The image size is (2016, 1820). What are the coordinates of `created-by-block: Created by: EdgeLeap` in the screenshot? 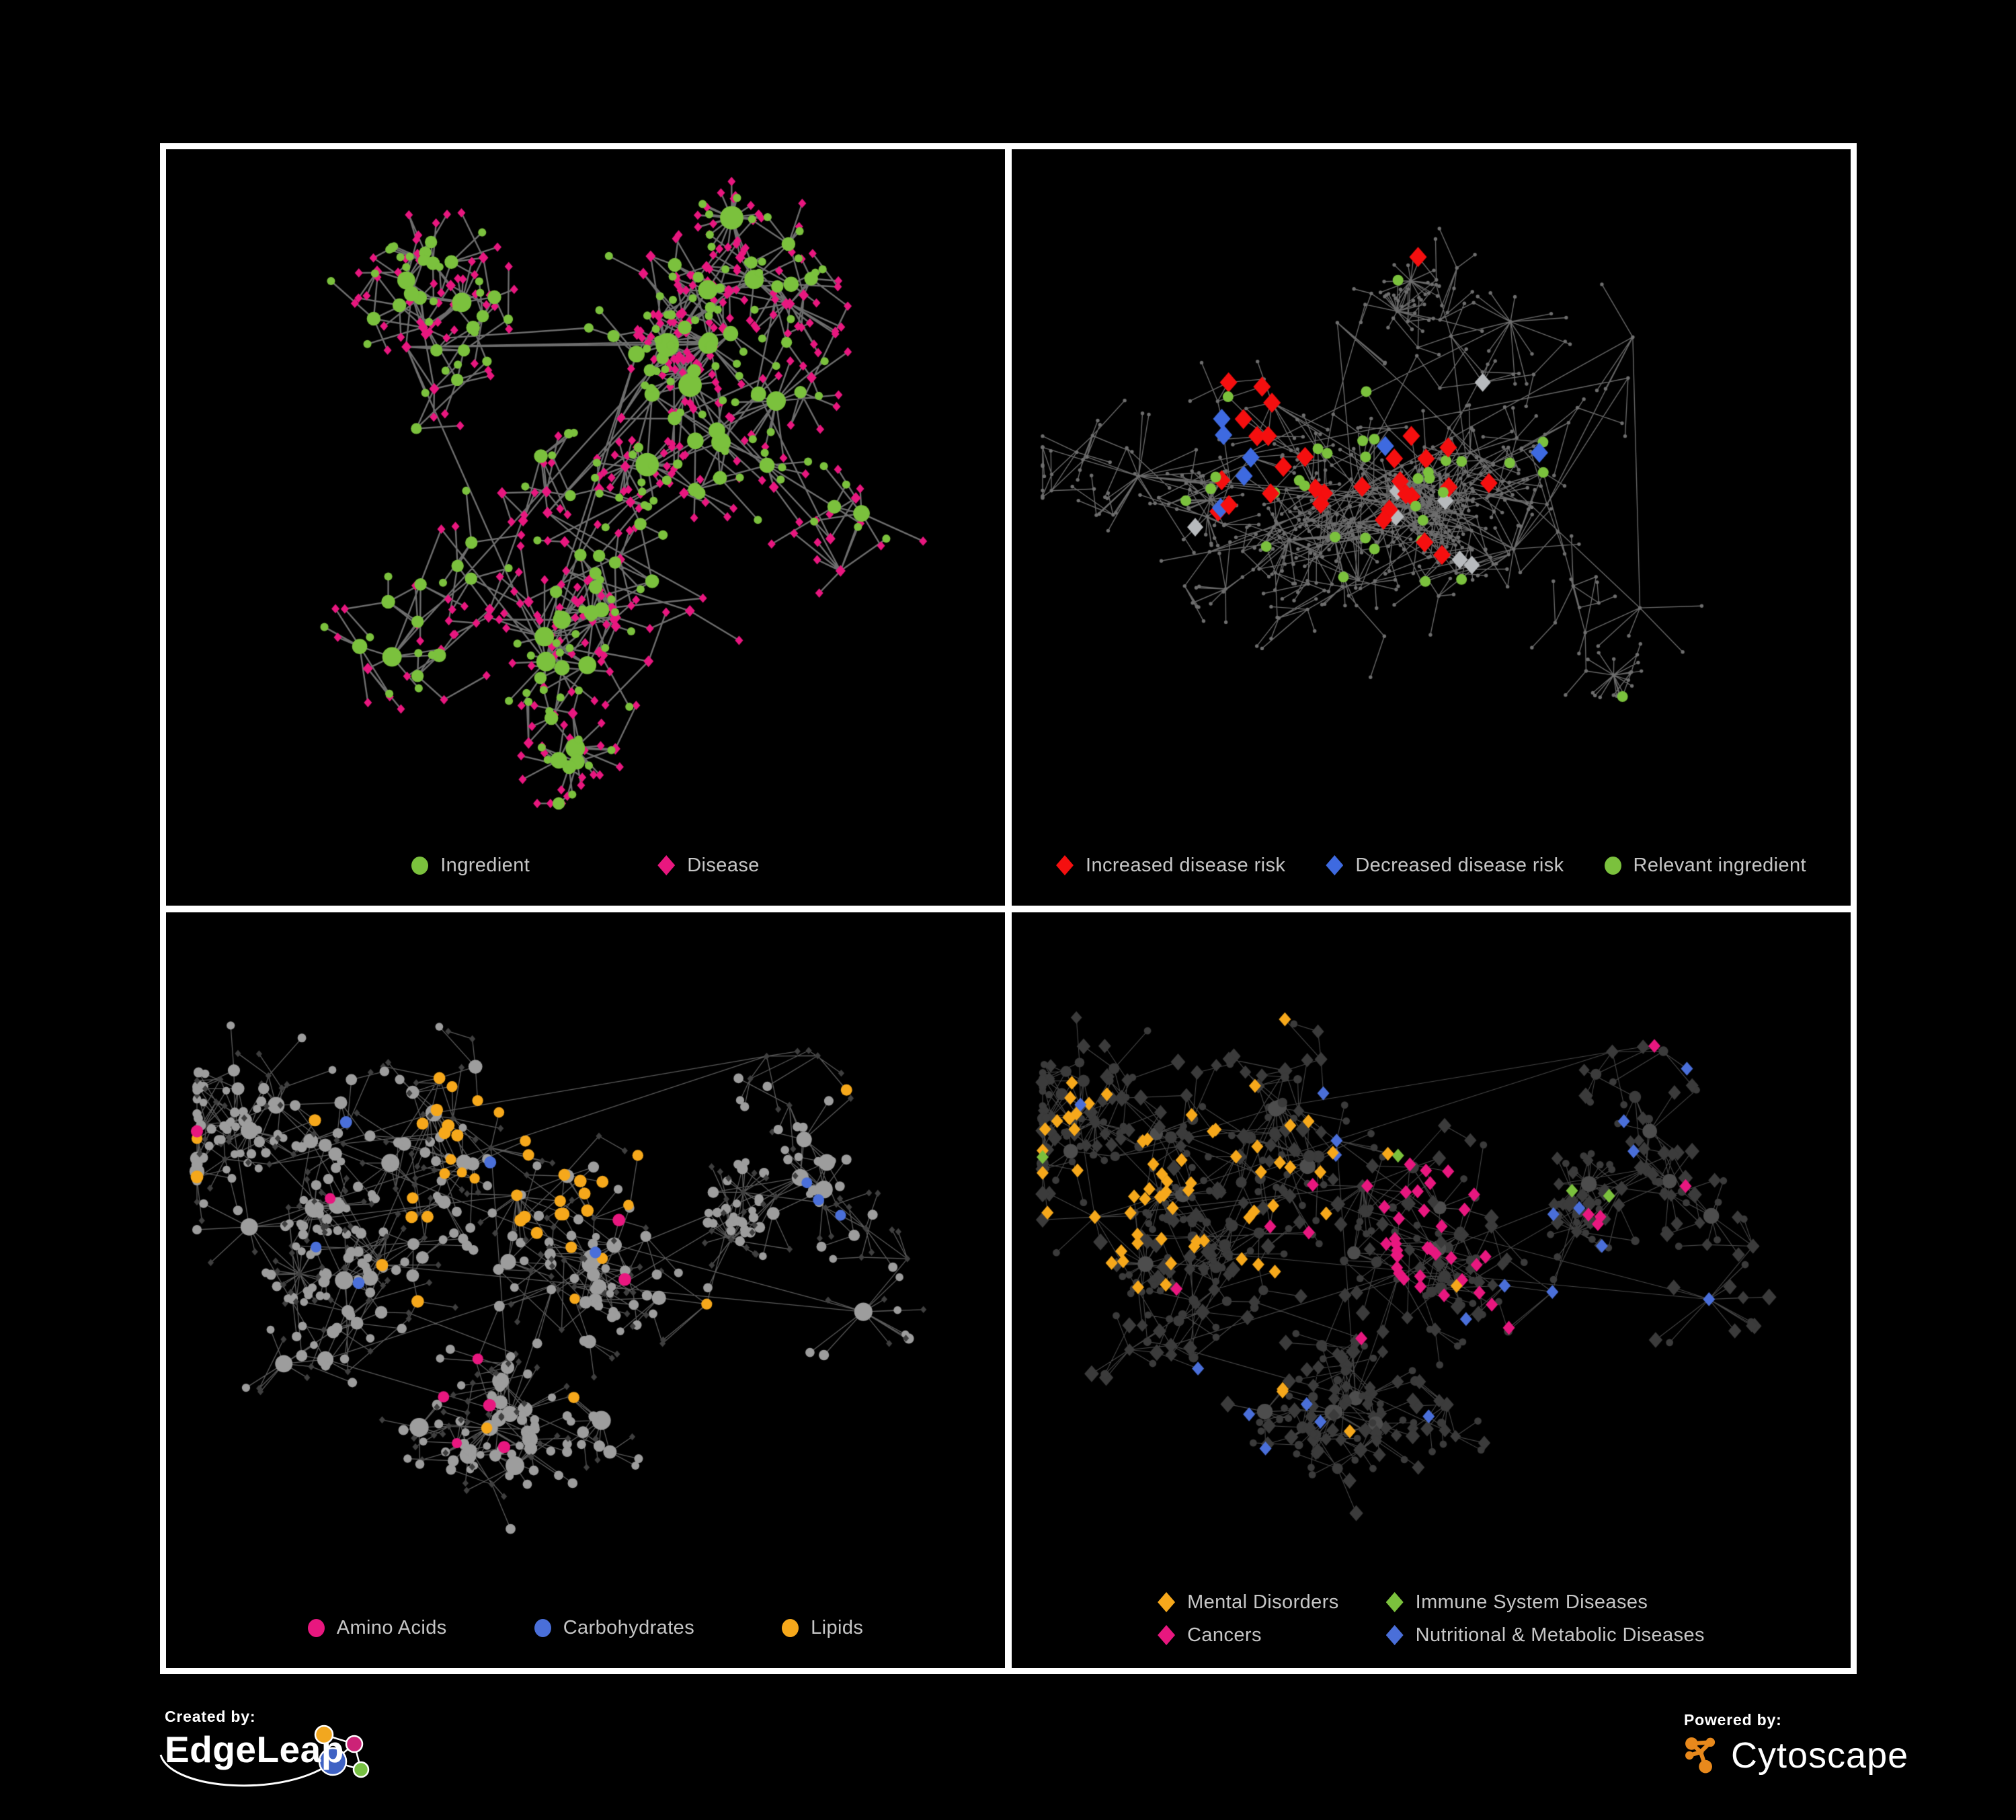 It's located at (370, 1758).